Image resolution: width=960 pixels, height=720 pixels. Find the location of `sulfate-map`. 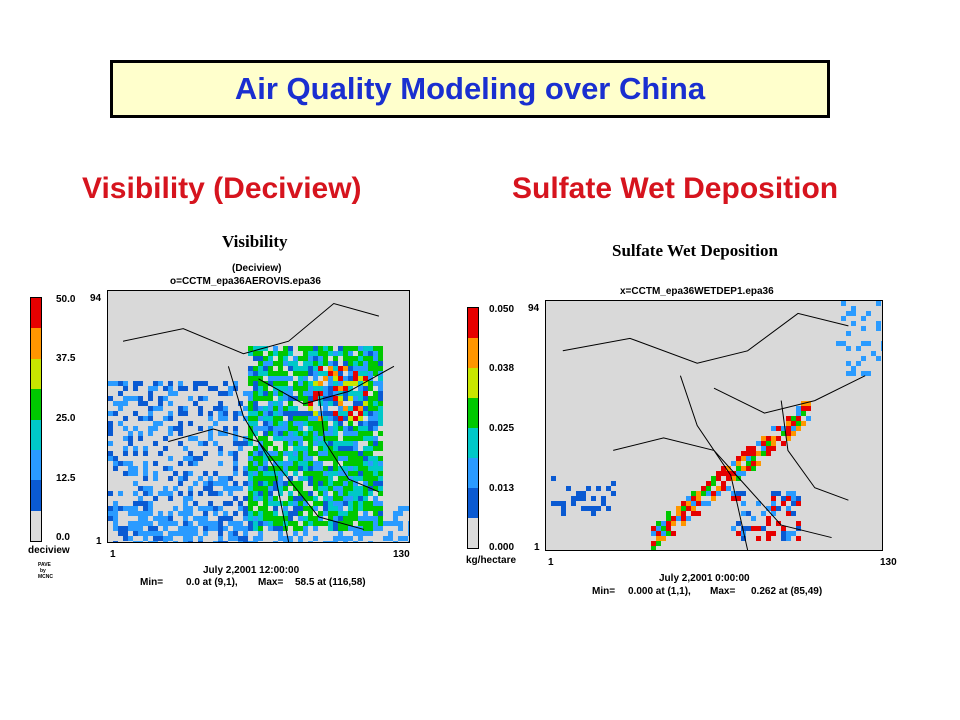

sulfate-map is located at coordinates (714, 425).